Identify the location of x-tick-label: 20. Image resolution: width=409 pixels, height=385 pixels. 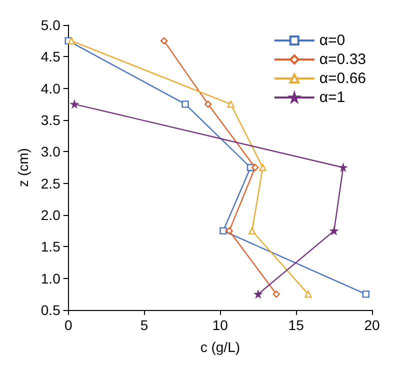
(372, 325).